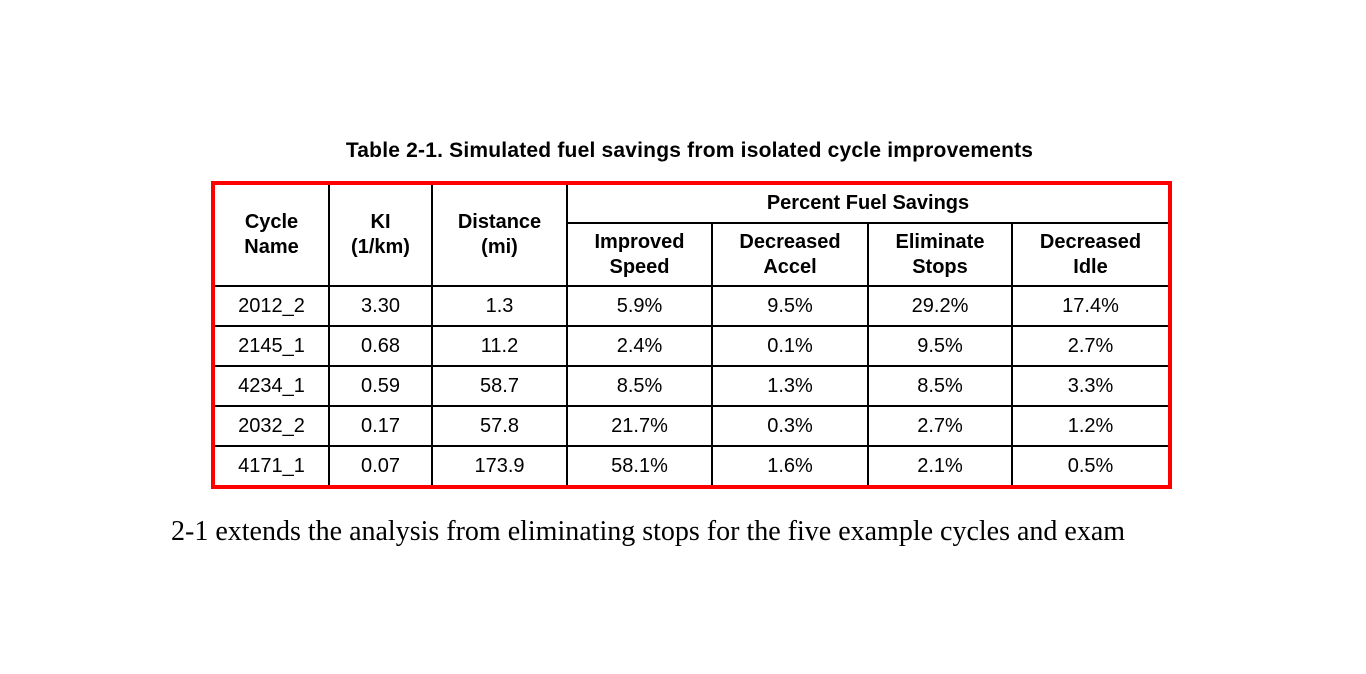  I want to click on cell-distance: 57.8, so click(499, 426).